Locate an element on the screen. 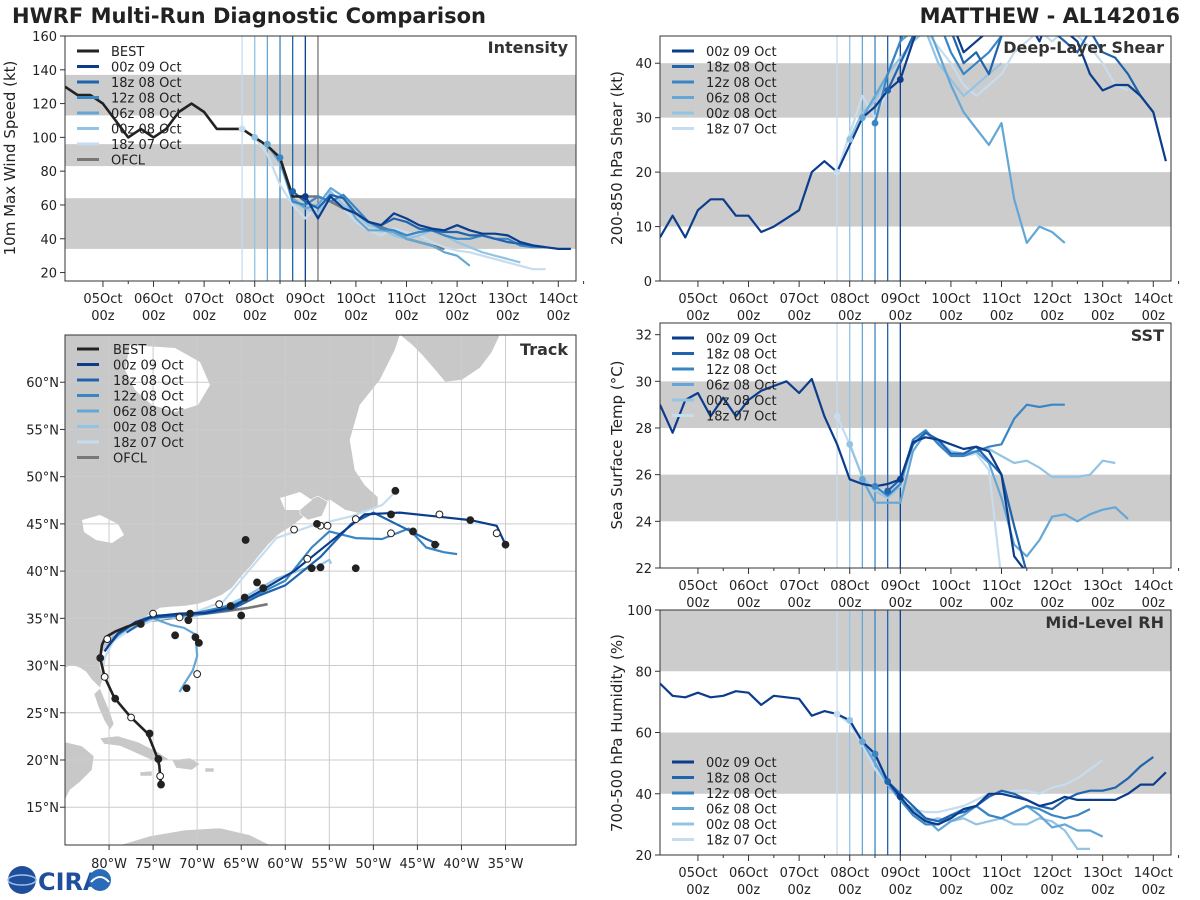 The width and height of the screenshot is (1200, 900). sst-xtick-label-day: 14Oct is located at coordinates (1153, 586).